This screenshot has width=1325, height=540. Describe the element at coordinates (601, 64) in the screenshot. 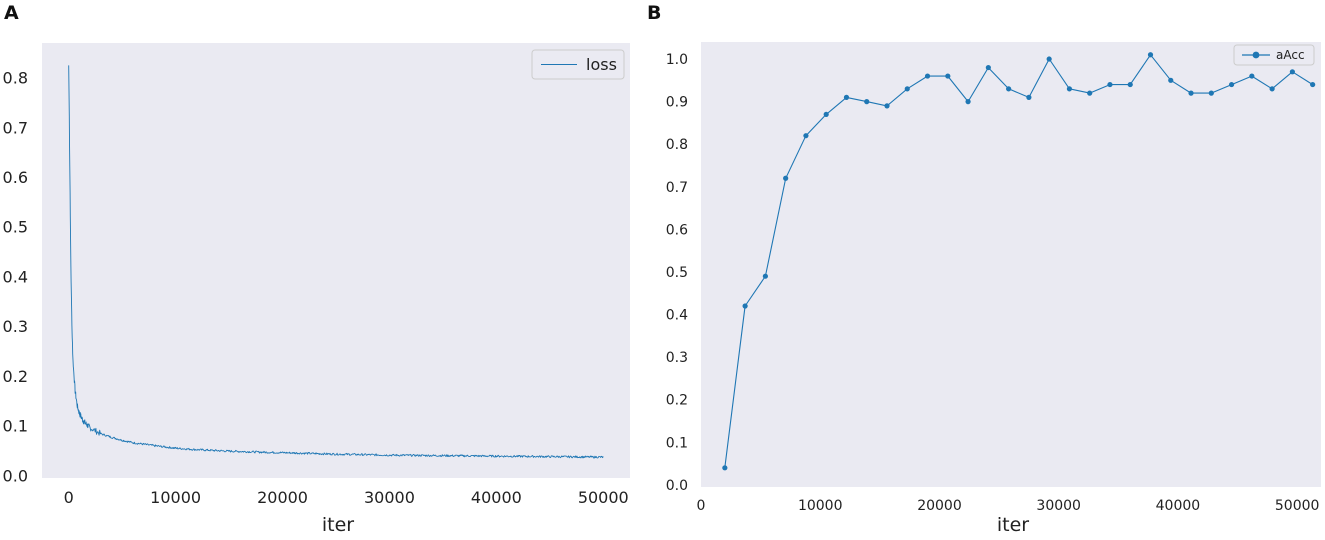

I see `legend-label: loss` at that location.